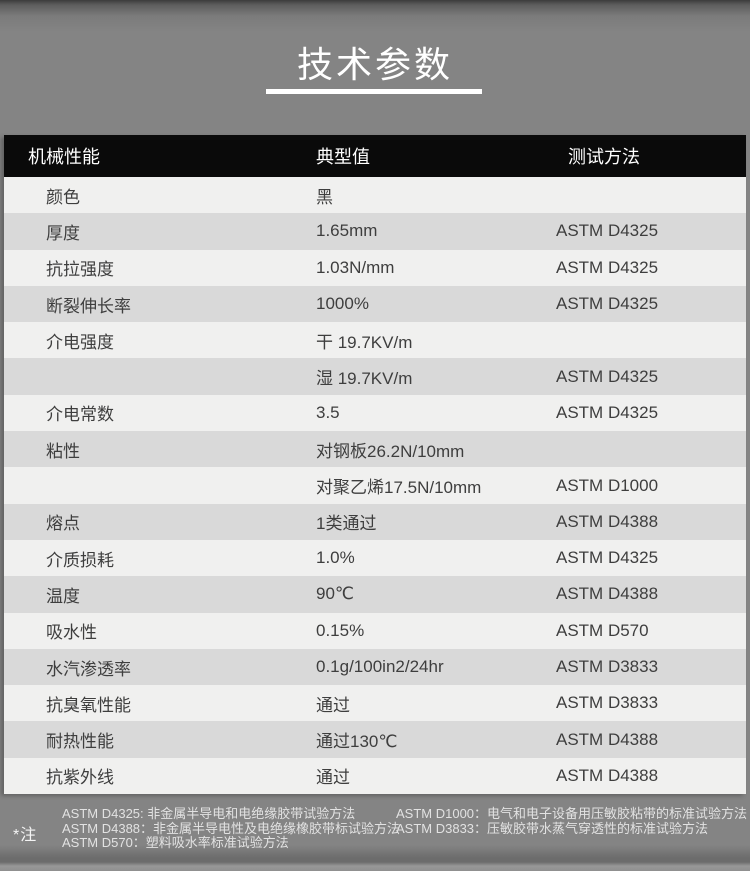  Describe the element at coordinates (390, 451) in the screenshot. I see `row-value: 对钢板26.2N/10mm` at that location.